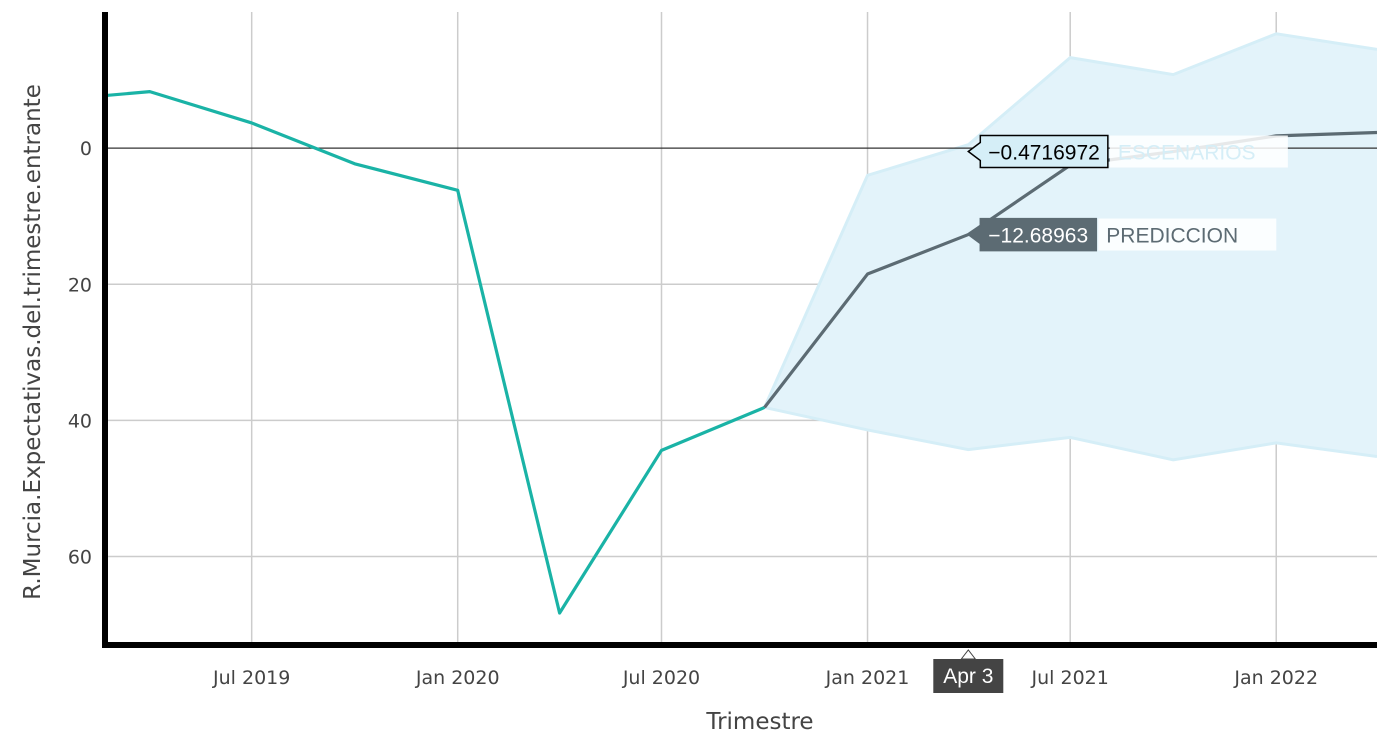 The height and width of the screenshot is (739, 1377). I want to click on x-tick-label: Jan 2022, so click(1275, 678).